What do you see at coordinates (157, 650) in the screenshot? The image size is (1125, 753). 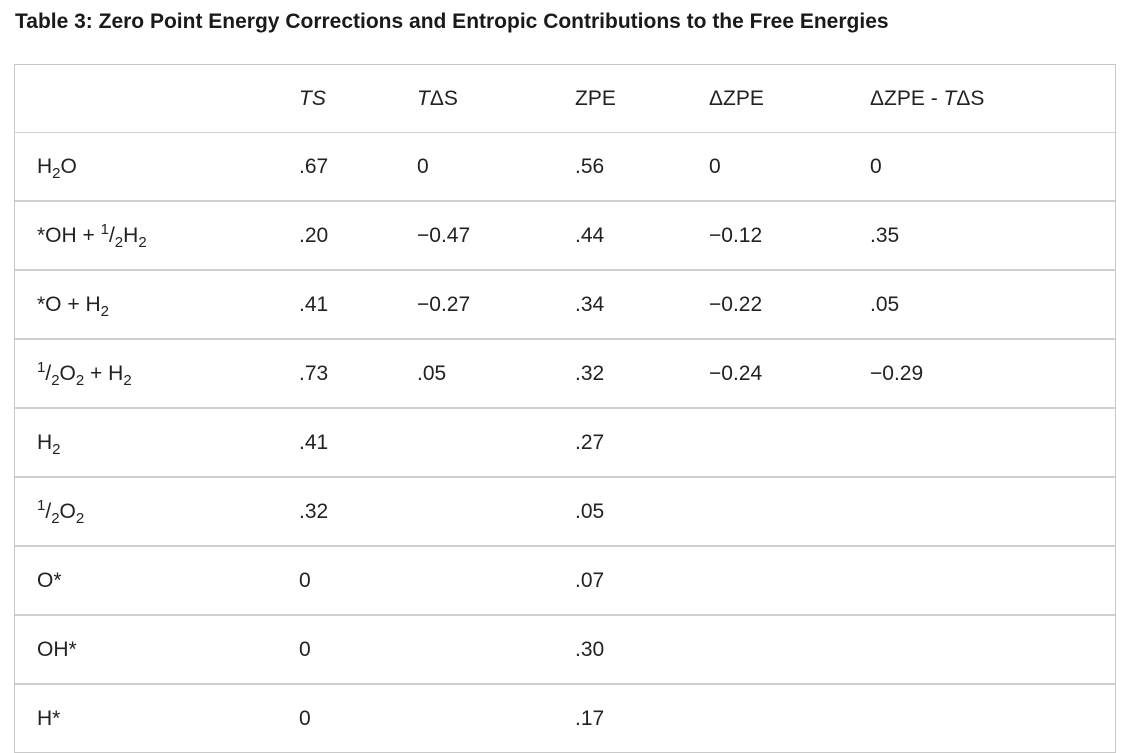 I see `species-cell: OH*` at bounding box center [157, 650].